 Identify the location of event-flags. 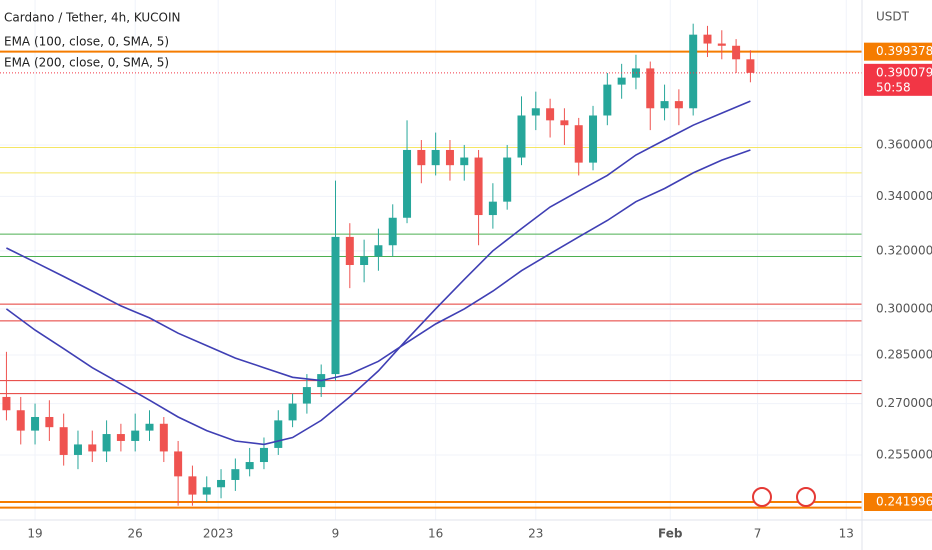
(784, 497).